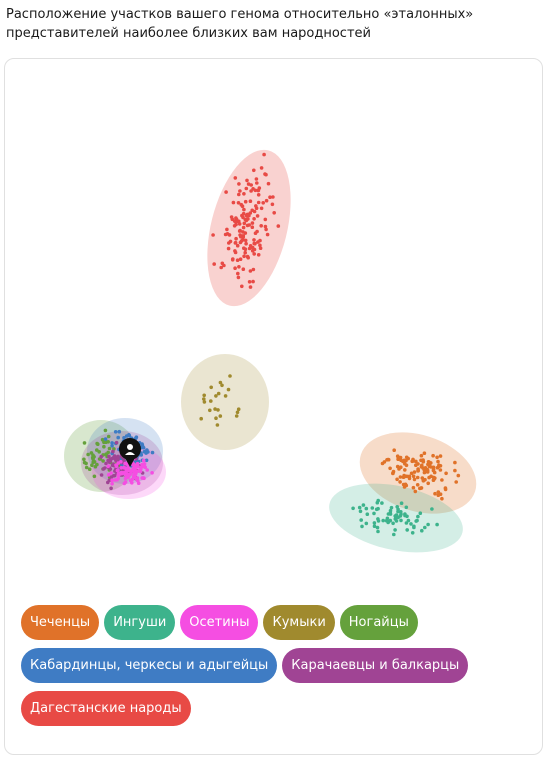 The image size is (551, 762). I want to click on legend-item: Дагестанские народы, so click(106, 708).